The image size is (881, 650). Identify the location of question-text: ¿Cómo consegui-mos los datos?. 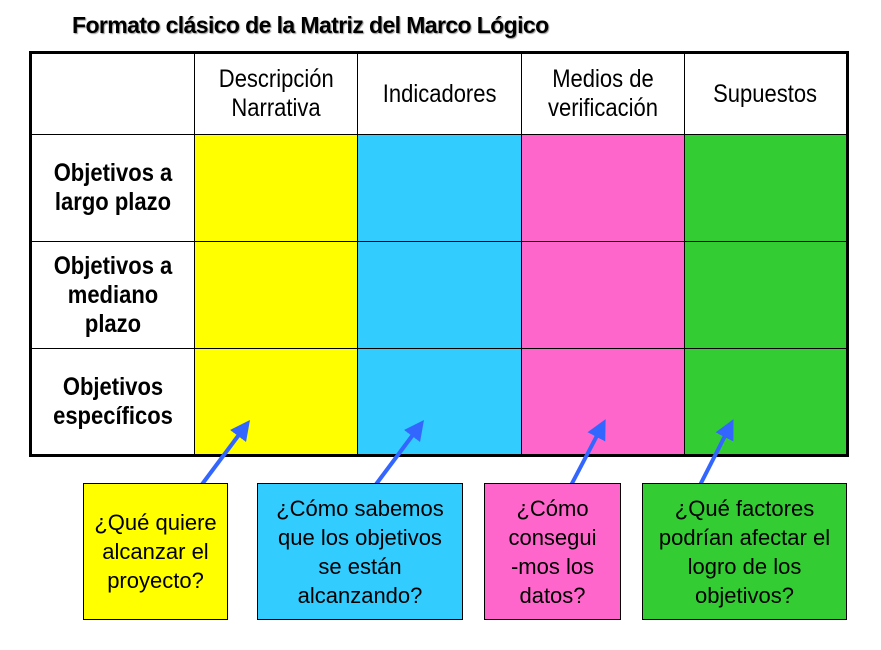
(552, 551).